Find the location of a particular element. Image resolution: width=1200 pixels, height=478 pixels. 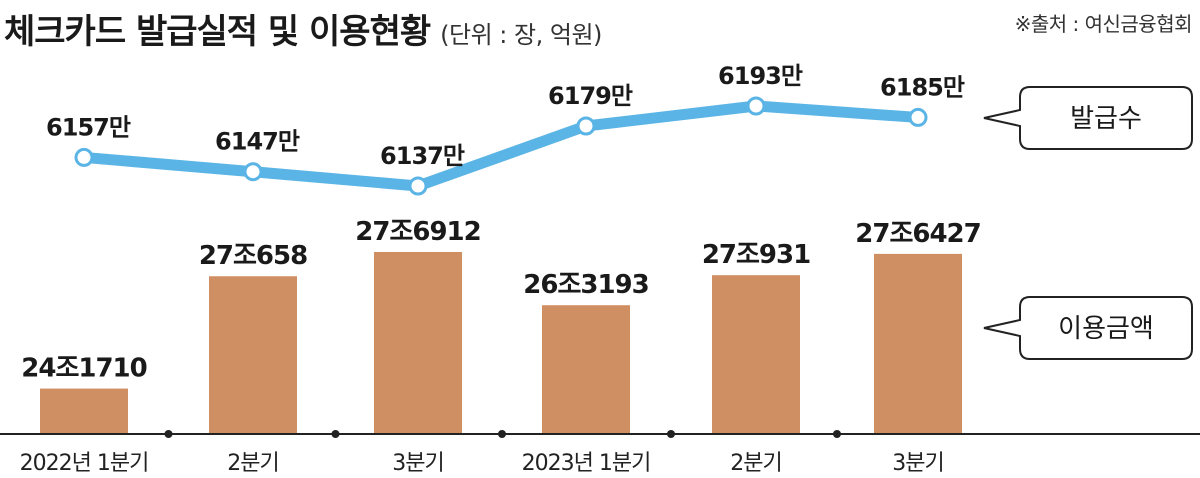

bar-value-label: 26조3193 is located at coordinates (585, 285).